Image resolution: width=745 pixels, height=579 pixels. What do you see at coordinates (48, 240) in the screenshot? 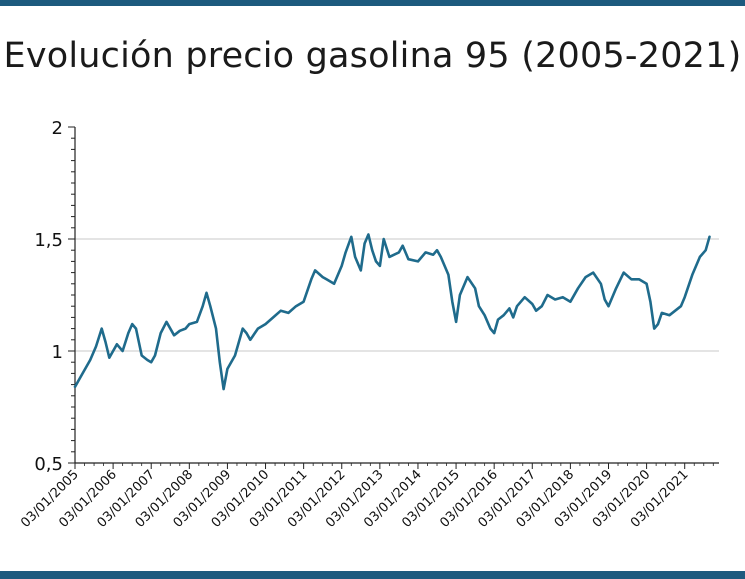
I see `y-tick-label: 1,5` at bounding box center [48, 240].